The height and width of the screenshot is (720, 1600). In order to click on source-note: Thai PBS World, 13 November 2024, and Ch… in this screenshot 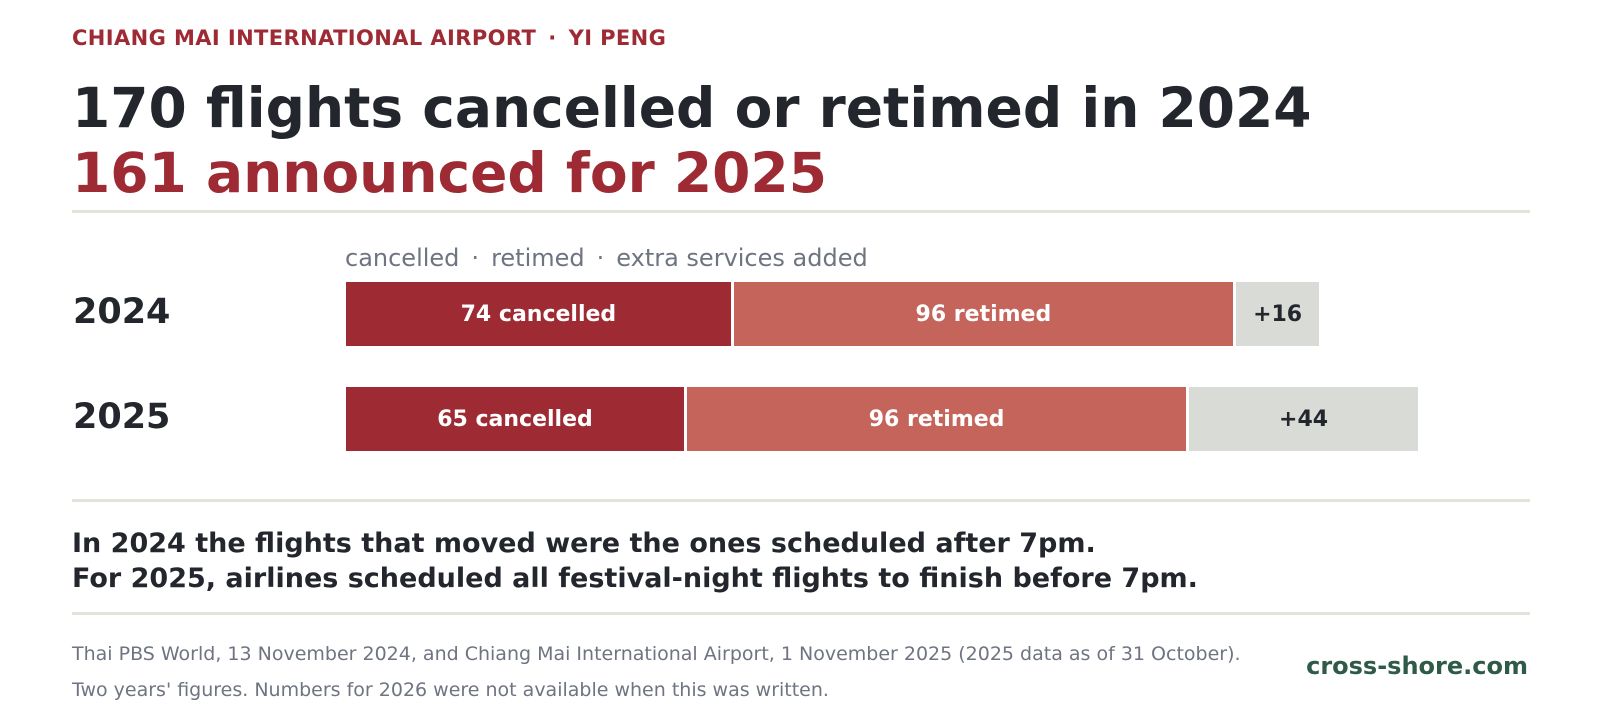, I will do `click(656, 672)`.